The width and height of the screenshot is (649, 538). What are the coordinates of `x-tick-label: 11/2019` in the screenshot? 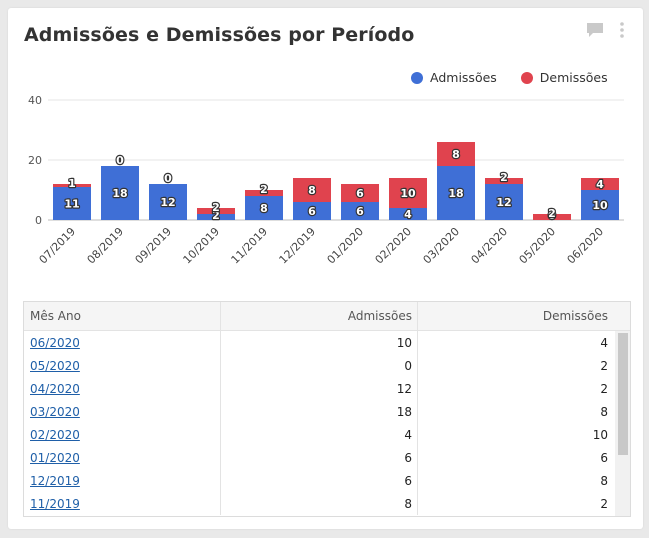 It's located at (250, 246).